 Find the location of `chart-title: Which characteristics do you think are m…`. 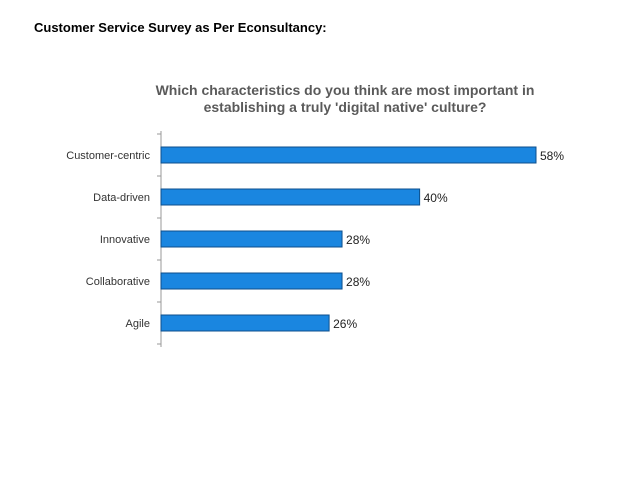

chart-title: Which characteristics do you think are m… is located at coordinates (345, 99).